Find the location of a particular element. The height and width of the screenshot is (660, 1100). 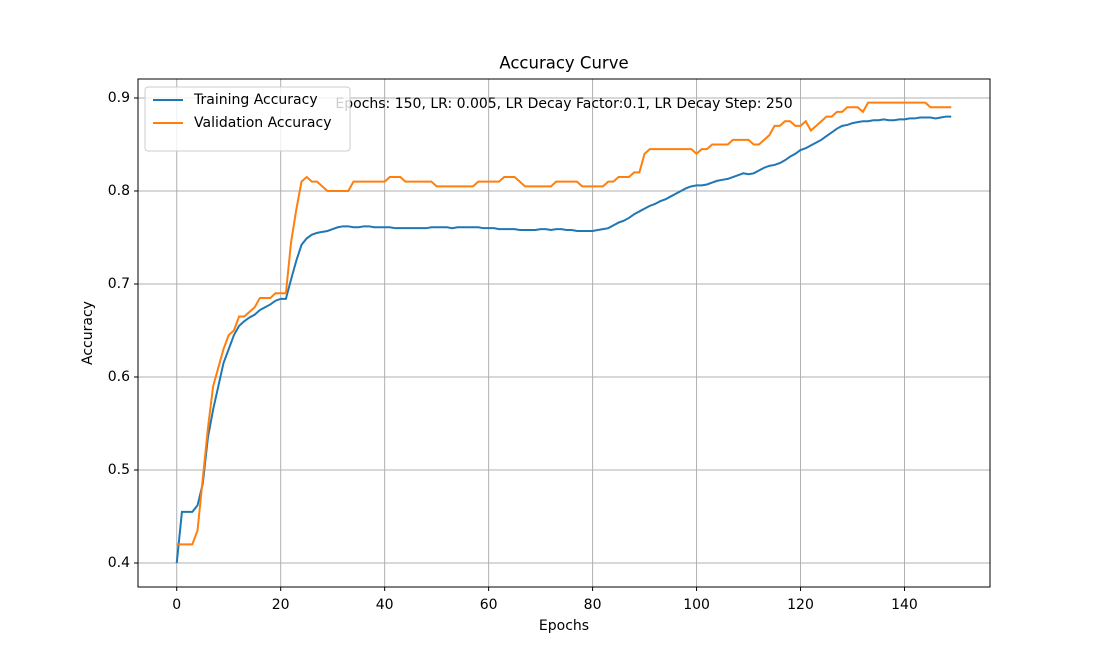

x-tick-label: 60 is located at coordinates (489, 605).